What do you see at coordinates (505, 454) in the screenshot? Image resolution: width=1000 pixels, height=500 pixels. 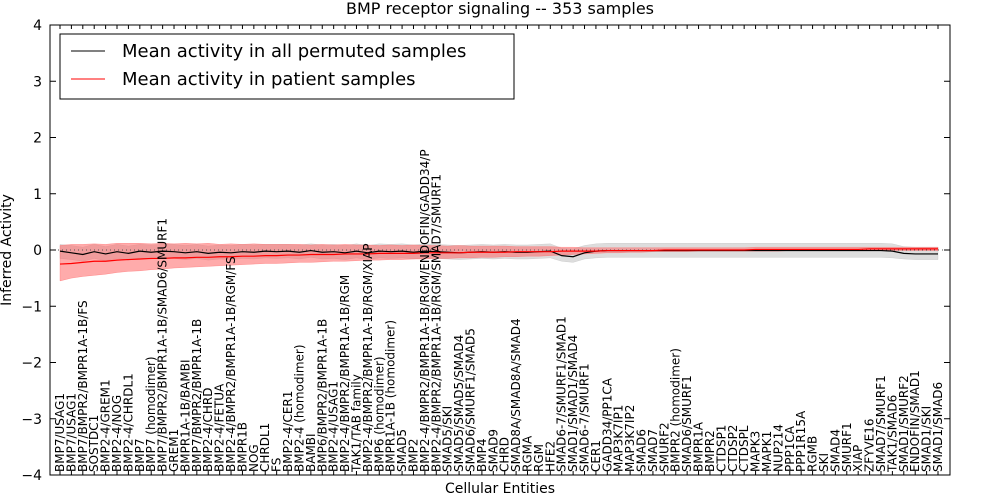 I see `x-tick-label: CHRD` at bounding box center [505, 454].